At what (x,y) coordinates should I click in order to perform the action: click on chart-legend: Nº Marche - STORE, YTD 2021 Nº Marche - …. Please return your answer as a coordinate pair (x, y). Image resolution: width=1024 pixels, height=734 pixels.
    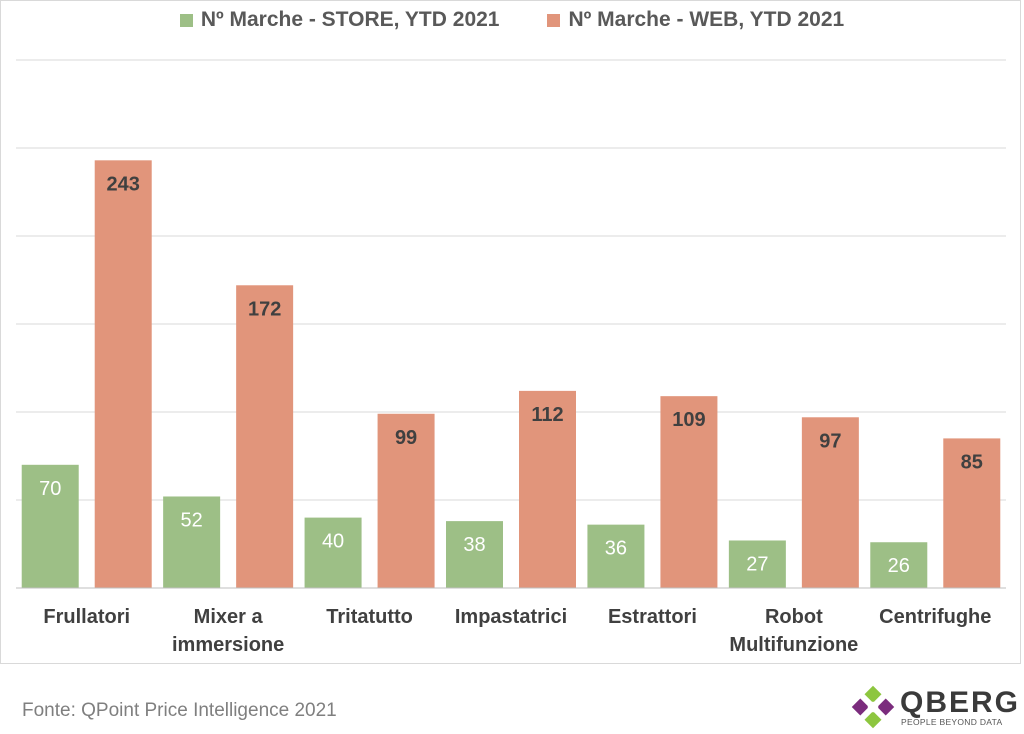
    Looking at the image, I should click on (512, 20).